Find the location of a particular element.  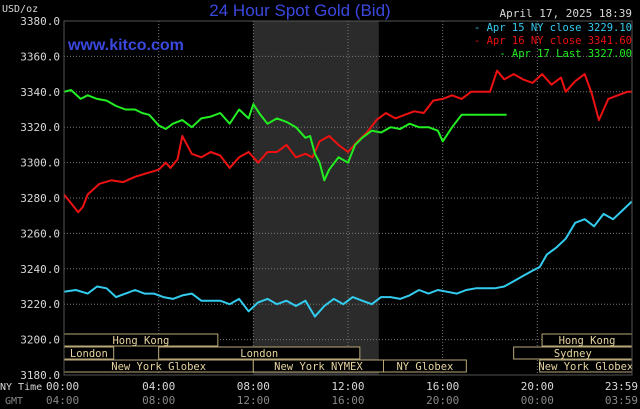

x-tick-label-ny: 04:00 is located at coordinates (158, 386).